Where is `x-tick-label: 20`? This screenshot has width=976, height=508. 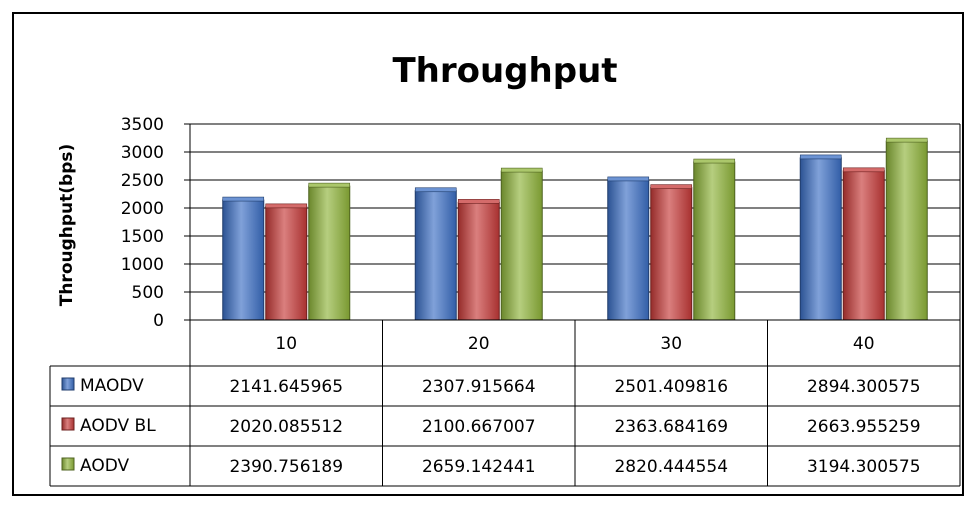 x-tick-label: 20 is located at coordinates (479, 344).